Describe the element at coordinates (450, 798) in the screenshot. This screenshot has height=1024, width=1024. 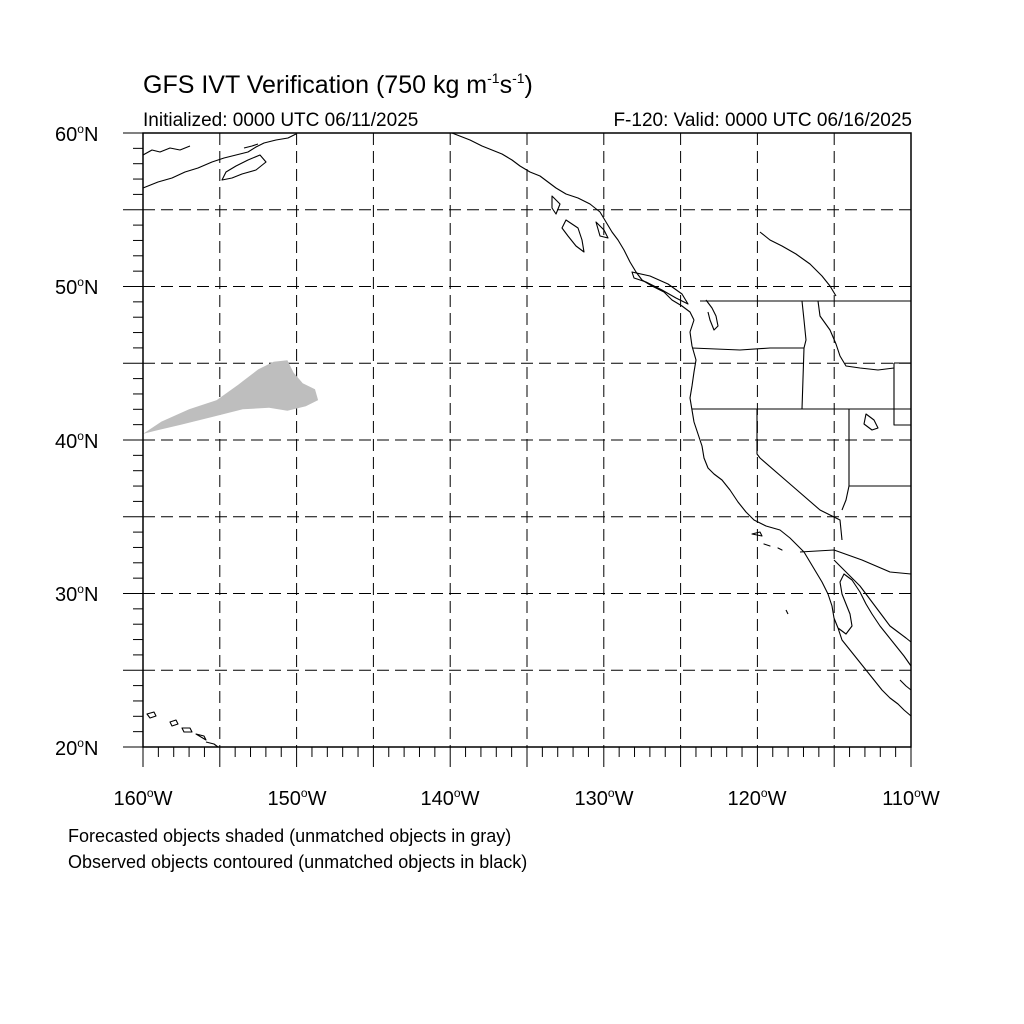
I see `lon-label-140w: 140oW` at that location.